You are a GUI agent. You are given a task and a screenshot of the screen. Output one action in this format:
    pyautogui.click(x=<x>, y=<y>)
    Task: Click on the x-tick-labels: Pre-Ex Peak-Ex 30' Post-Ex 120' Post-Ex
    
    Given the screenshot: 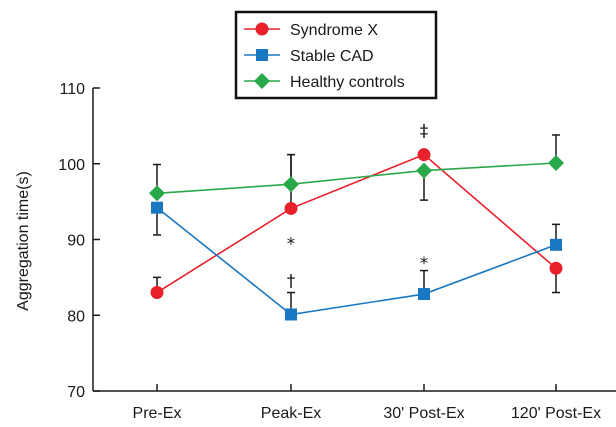 What is the action you would take?
    pyautogui.click(x=367, y=413)
    